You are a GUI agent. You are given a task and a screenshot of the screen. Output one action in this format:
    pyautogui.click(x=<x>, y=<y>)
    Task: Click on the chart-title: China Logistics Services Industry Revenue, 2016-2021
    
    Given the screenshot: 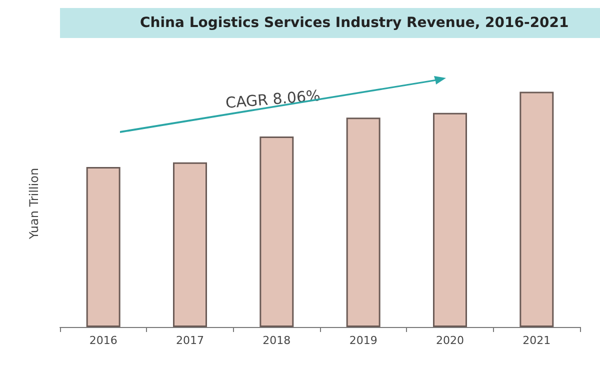 What is the action you would take?
    pyautogui.click(x=354, y=23)
    